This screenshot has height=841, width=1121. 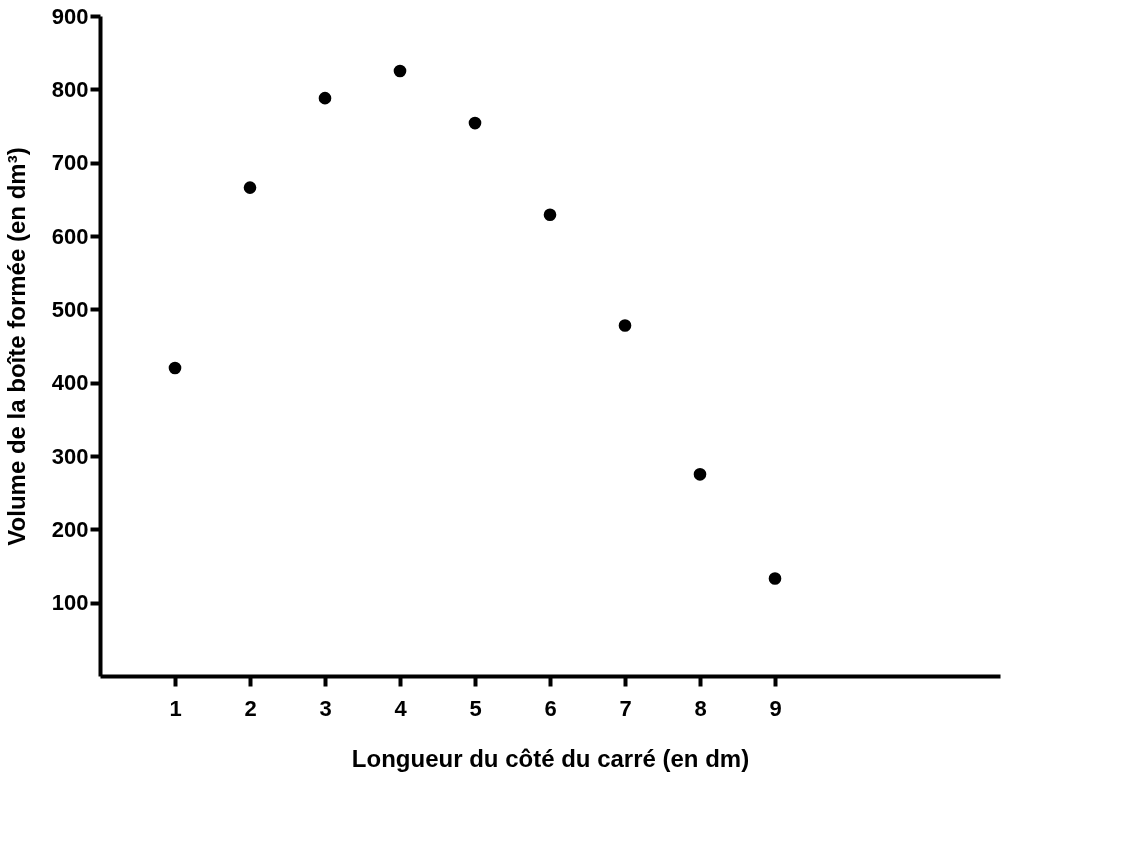 What do you see at coordinates (70, 309) in the screenshot?
I see `y-tick-label: 500` at bounding box center [70, 309].